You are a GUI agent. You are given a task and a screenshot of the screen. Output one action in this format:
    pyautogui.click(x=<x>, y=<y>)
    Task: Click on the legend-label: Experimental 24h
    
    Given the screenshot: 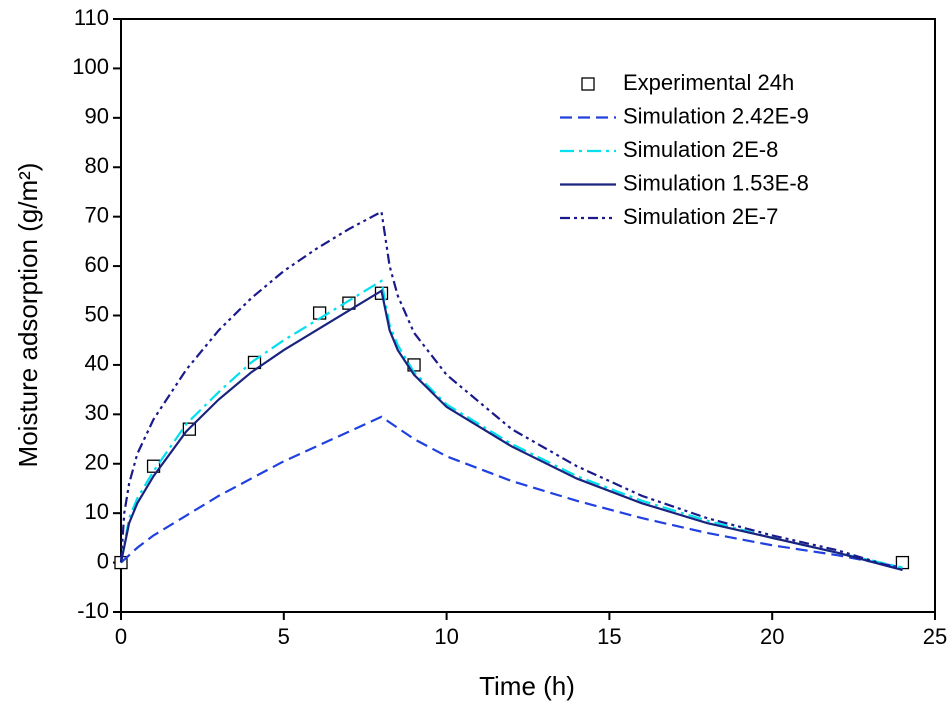 What is the action you would take?
    pyautogui.click(x=708, y=82)
    